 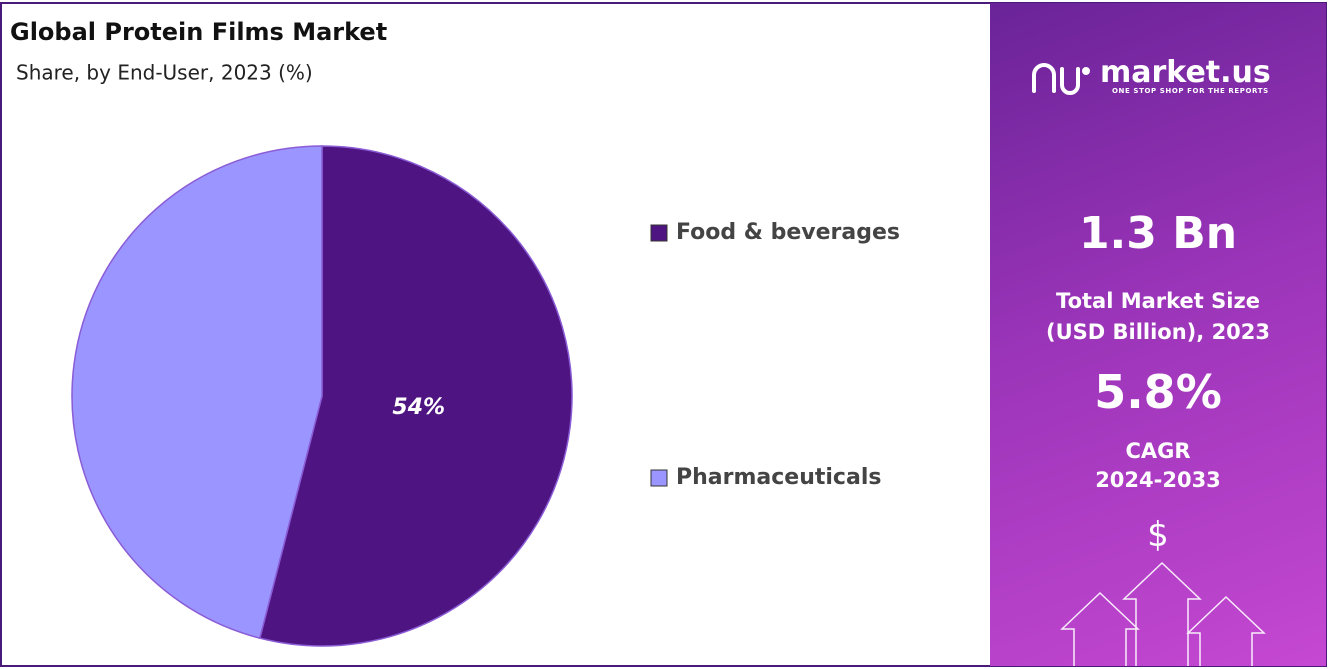 What do you see at coordinates (1158, 451) in the screenshot?
I see `cagr-label: CAGR` at bounding box center [1158, 451].